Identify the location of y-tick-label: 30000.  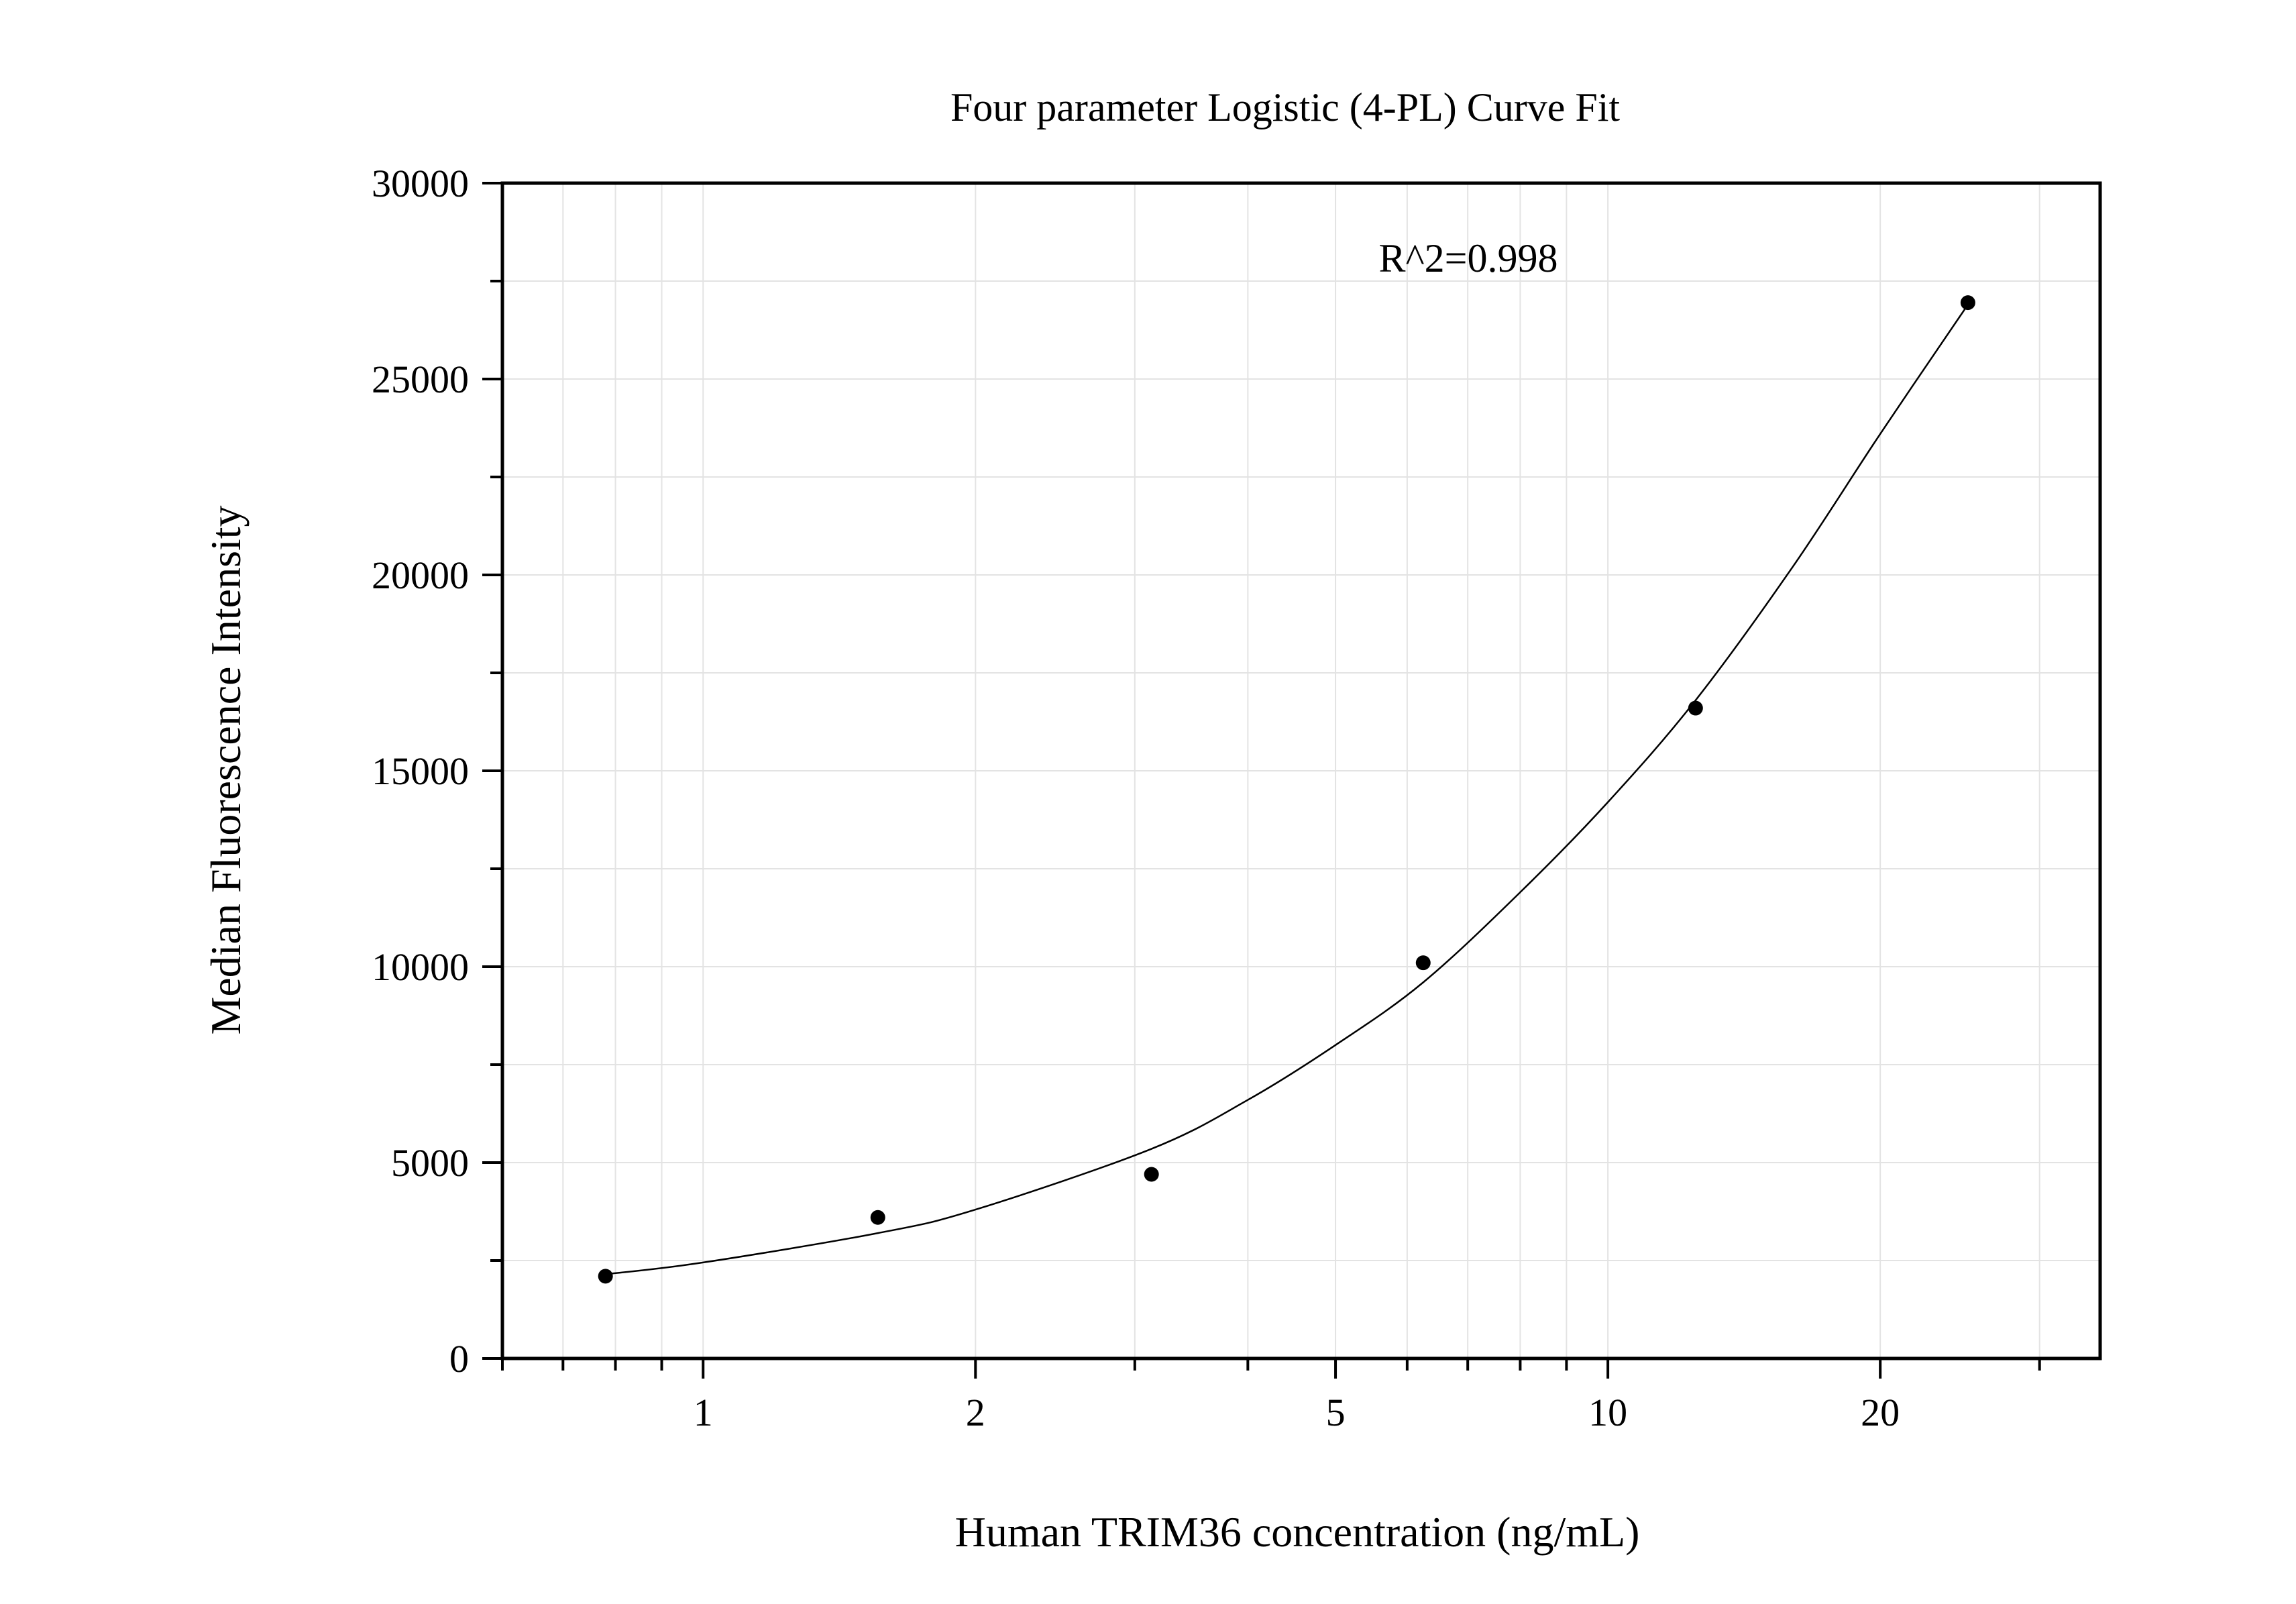
(420, 183).